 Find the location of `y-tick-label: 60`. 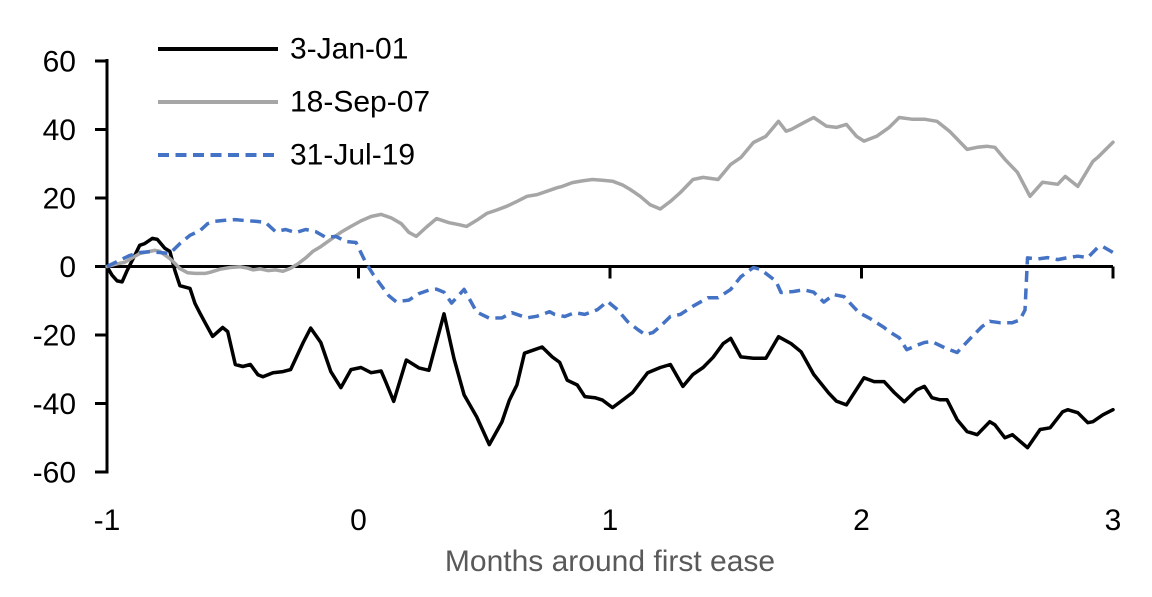

y-tick-label: 60 is located at coordinates (59, 62).